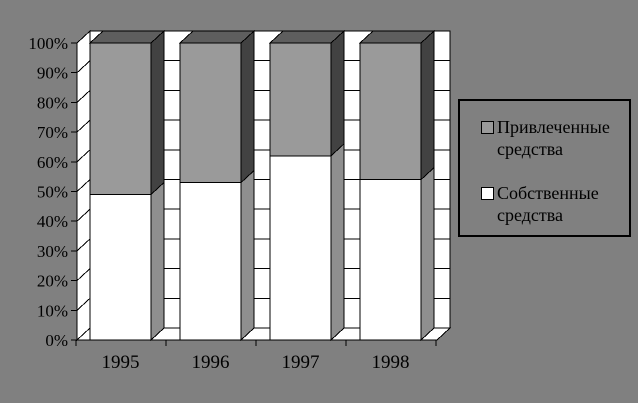 This screenshot has width=638, height=403. I want to click on bar-group-1995, so click(127, 185).